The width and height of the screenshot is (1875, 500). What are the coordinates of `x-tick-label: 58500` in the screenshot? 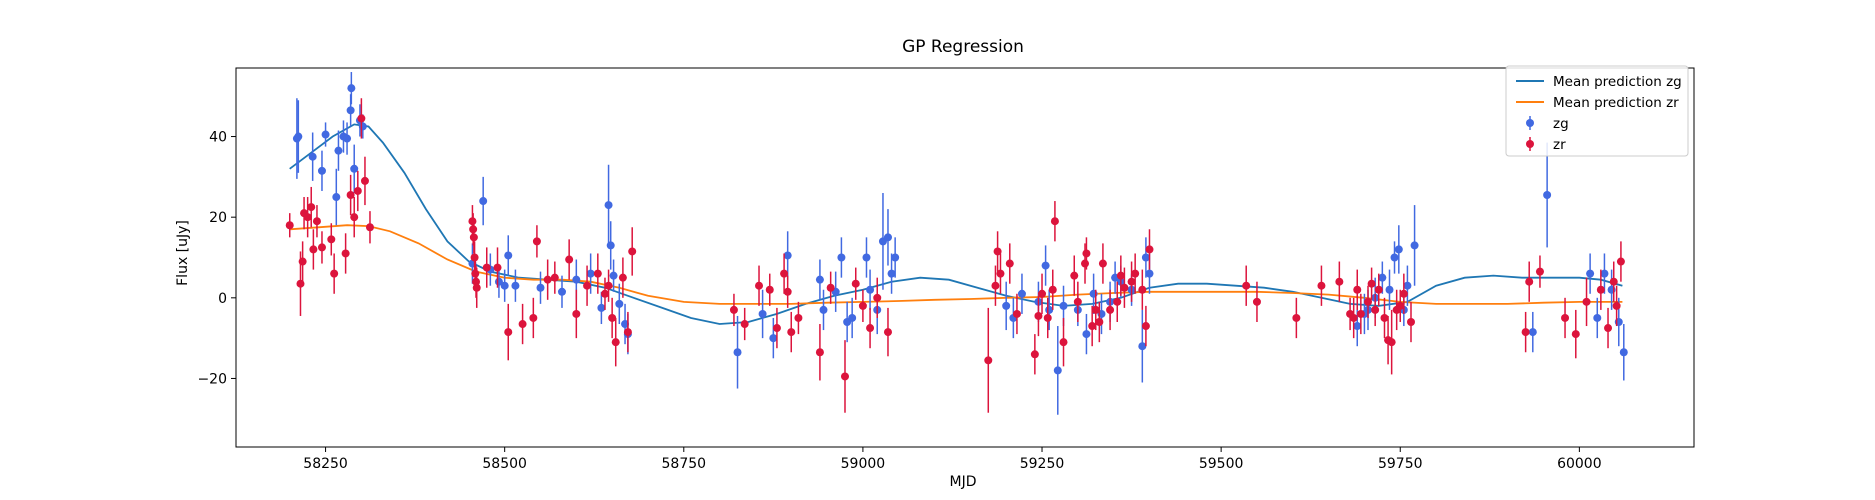 It's located at (504, 464).